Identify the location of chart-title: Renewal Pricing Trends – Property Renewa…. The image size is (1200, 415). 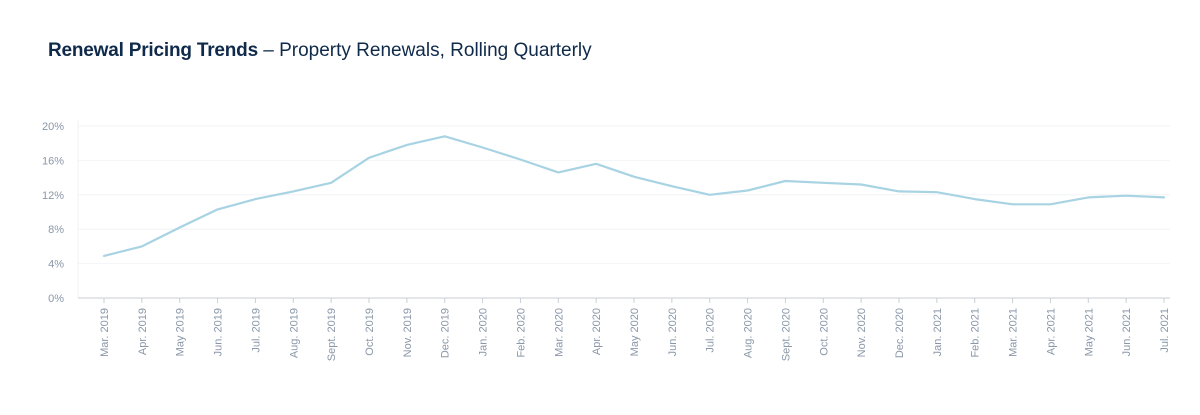
(320, 51).